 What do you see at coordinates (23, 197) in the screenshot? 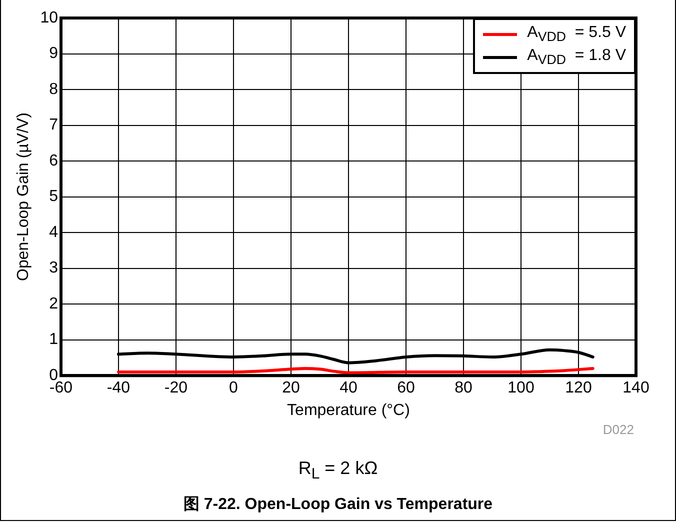
I see `y-axis-title: Open-Loop Gain (µV/V)` at bounding box center [23, 197].